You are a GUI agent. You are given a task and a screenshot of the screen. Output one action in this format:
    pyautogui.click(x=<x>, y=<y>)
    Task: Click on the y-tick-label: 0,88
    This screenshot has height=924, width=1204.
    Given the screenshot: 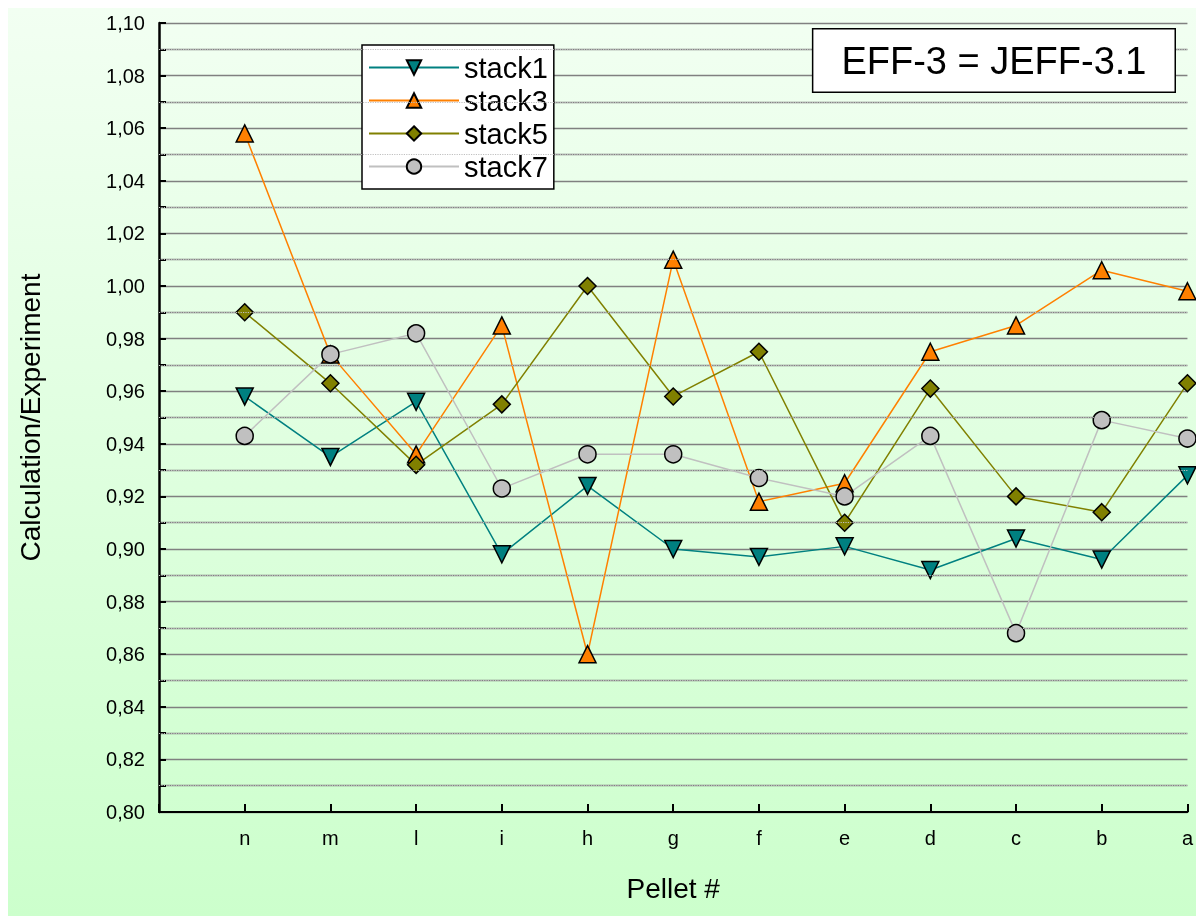 What is the action you would take?
    pyautogui.click(x=125, y=601)
    